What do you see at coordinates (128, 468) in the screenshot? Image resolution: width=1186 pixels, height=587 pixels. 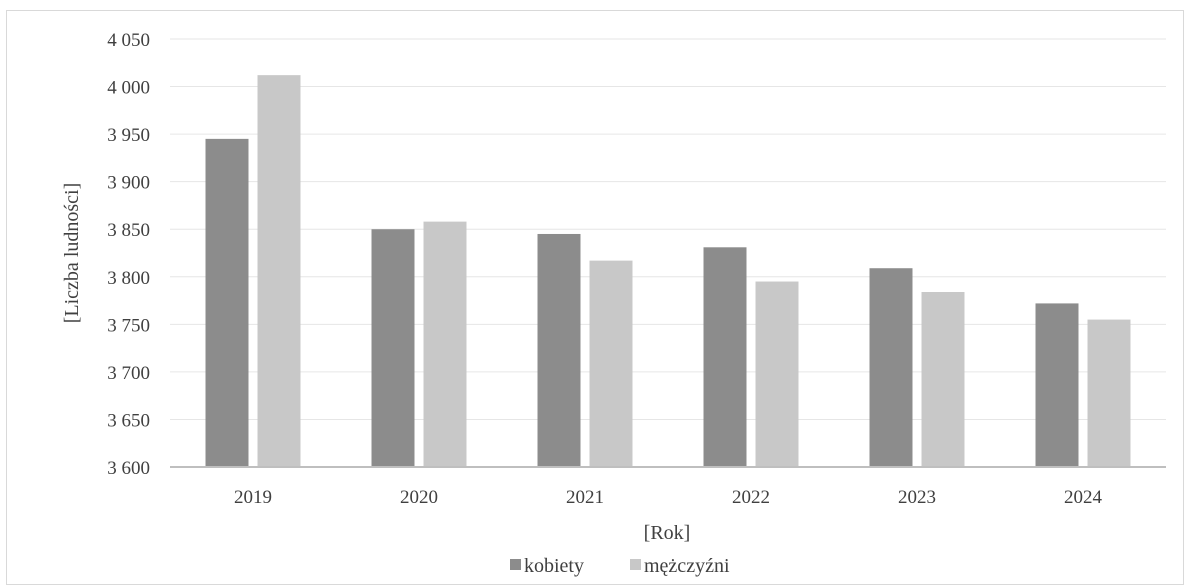 I see `y-tick-label: 3 600` at bounding box center [128, 468].